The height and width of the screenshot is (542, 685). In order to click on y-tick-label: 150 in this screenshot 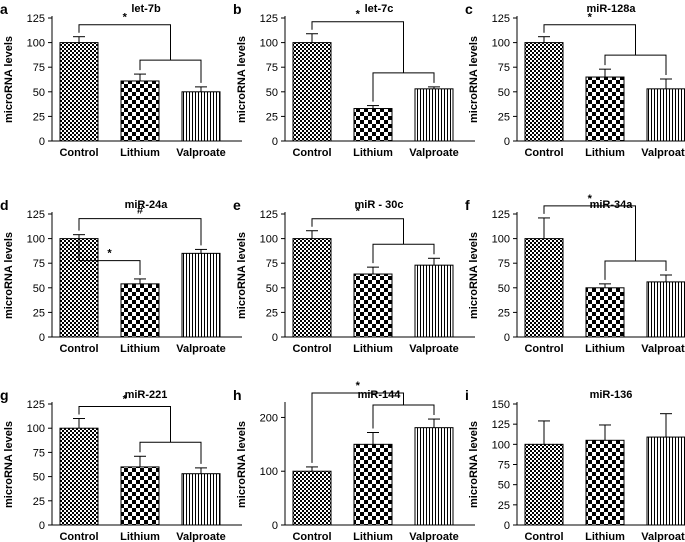, I will do `click(501, 405)`.